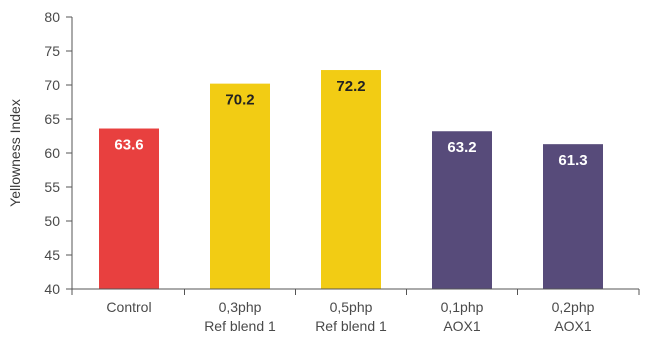  What do you see at coordinates (351, 307) in the screenshot?
I see `x-tick-label: 0,5php` at bounding box center [351, 307].